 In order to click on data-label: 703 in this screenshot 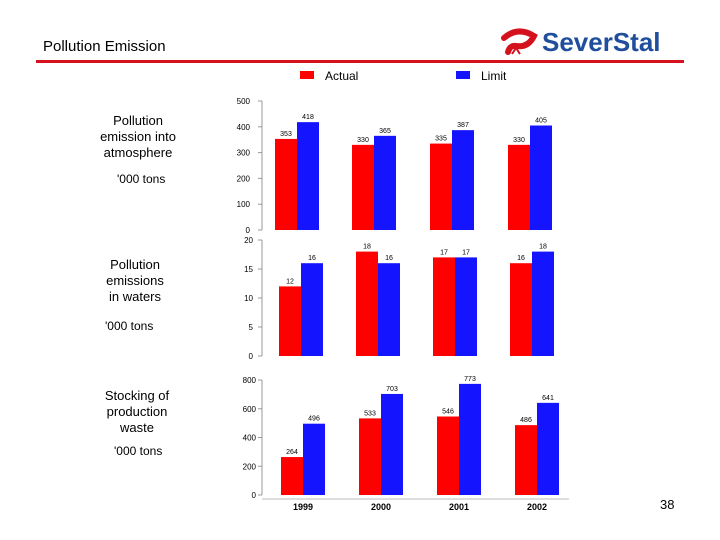, I will do `click(392, 389)`.